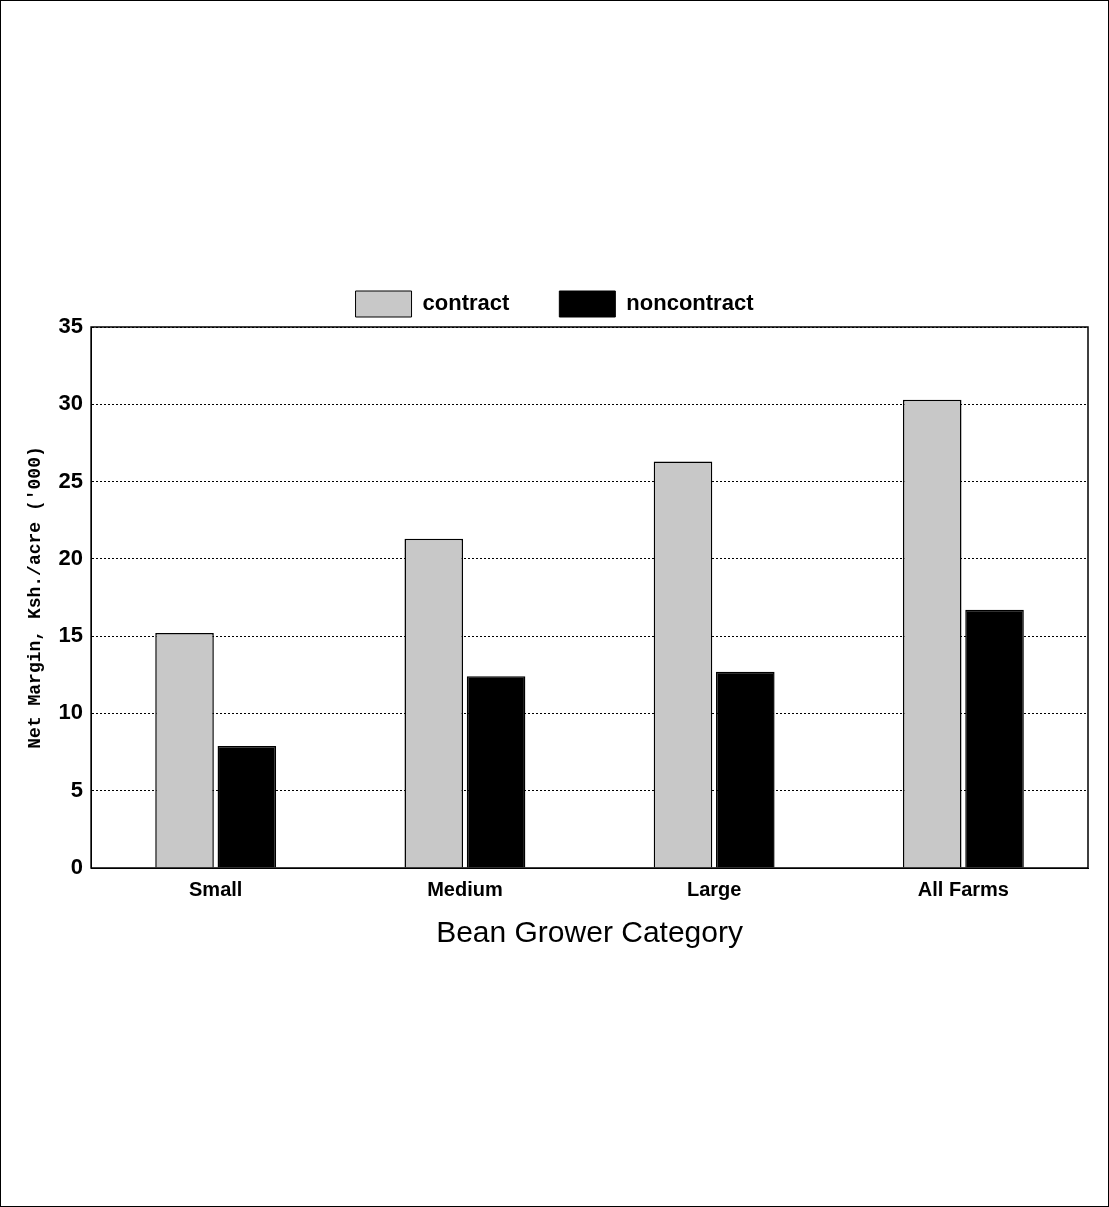 The height and width of the screenshot is (1207, 1109). I want to click on y-tick-label: 25, so click(71, 480).